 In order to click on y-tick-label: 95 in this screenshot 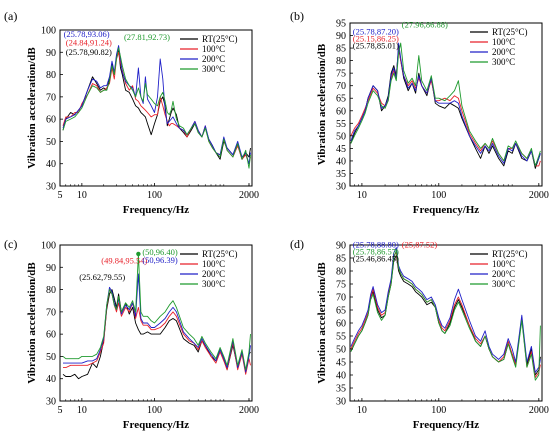, I will do `click(341, 24)`.